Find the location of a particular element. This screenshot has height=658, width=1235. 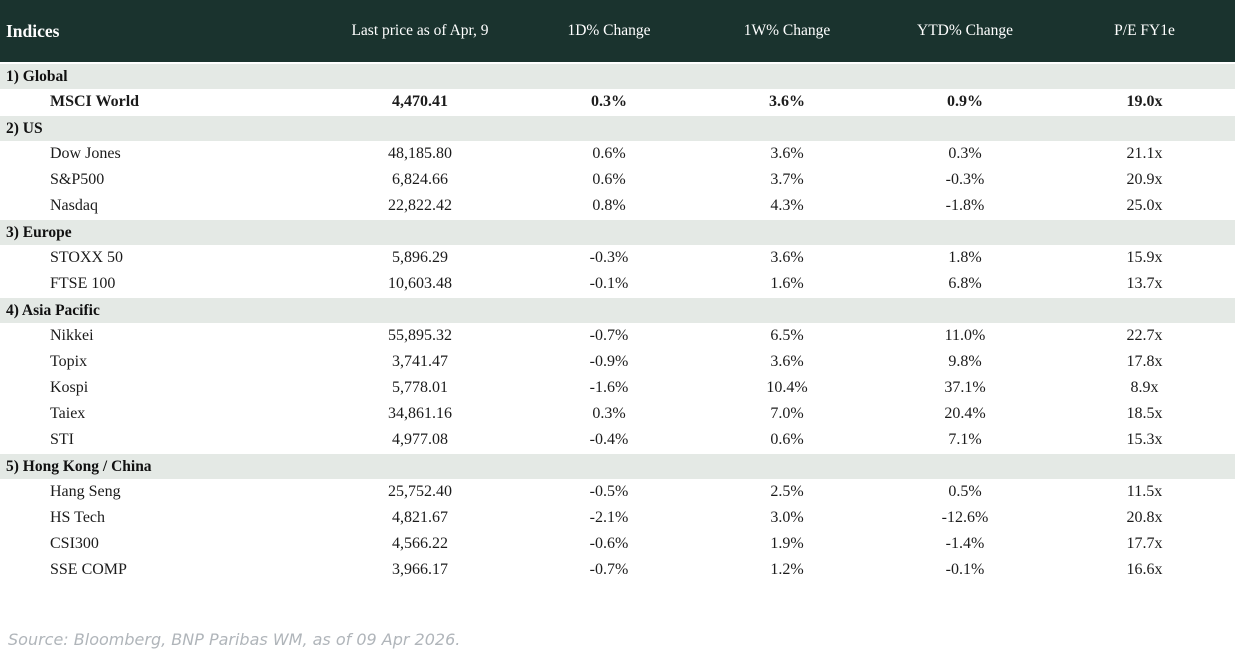

index-row: Dow Jones 48,185.80 0.6% 3.6% 0.3% 21.1x is located at coordinates (617, 154).